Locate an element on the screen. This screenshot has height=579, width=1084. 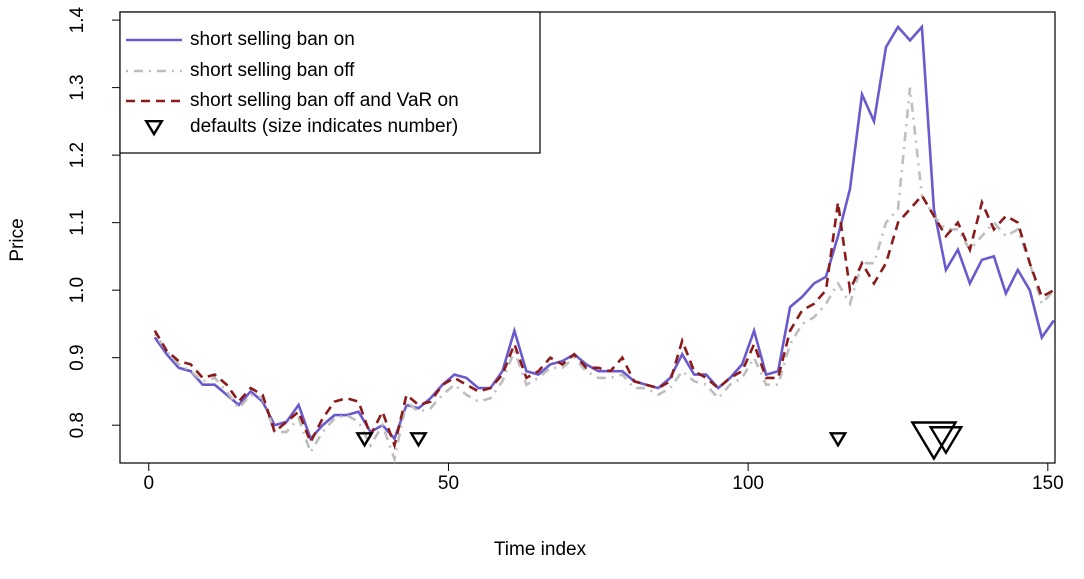
x-axis-label: Time index is located at coordinates (540, 549).